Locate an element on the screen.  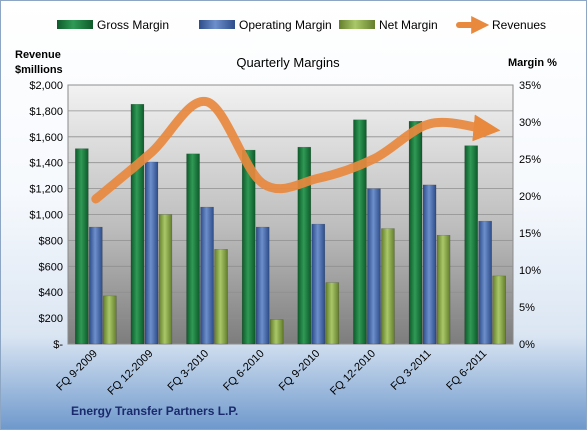
x-tick-label: FQ 12-2010 is located at coordinates (353, 373).